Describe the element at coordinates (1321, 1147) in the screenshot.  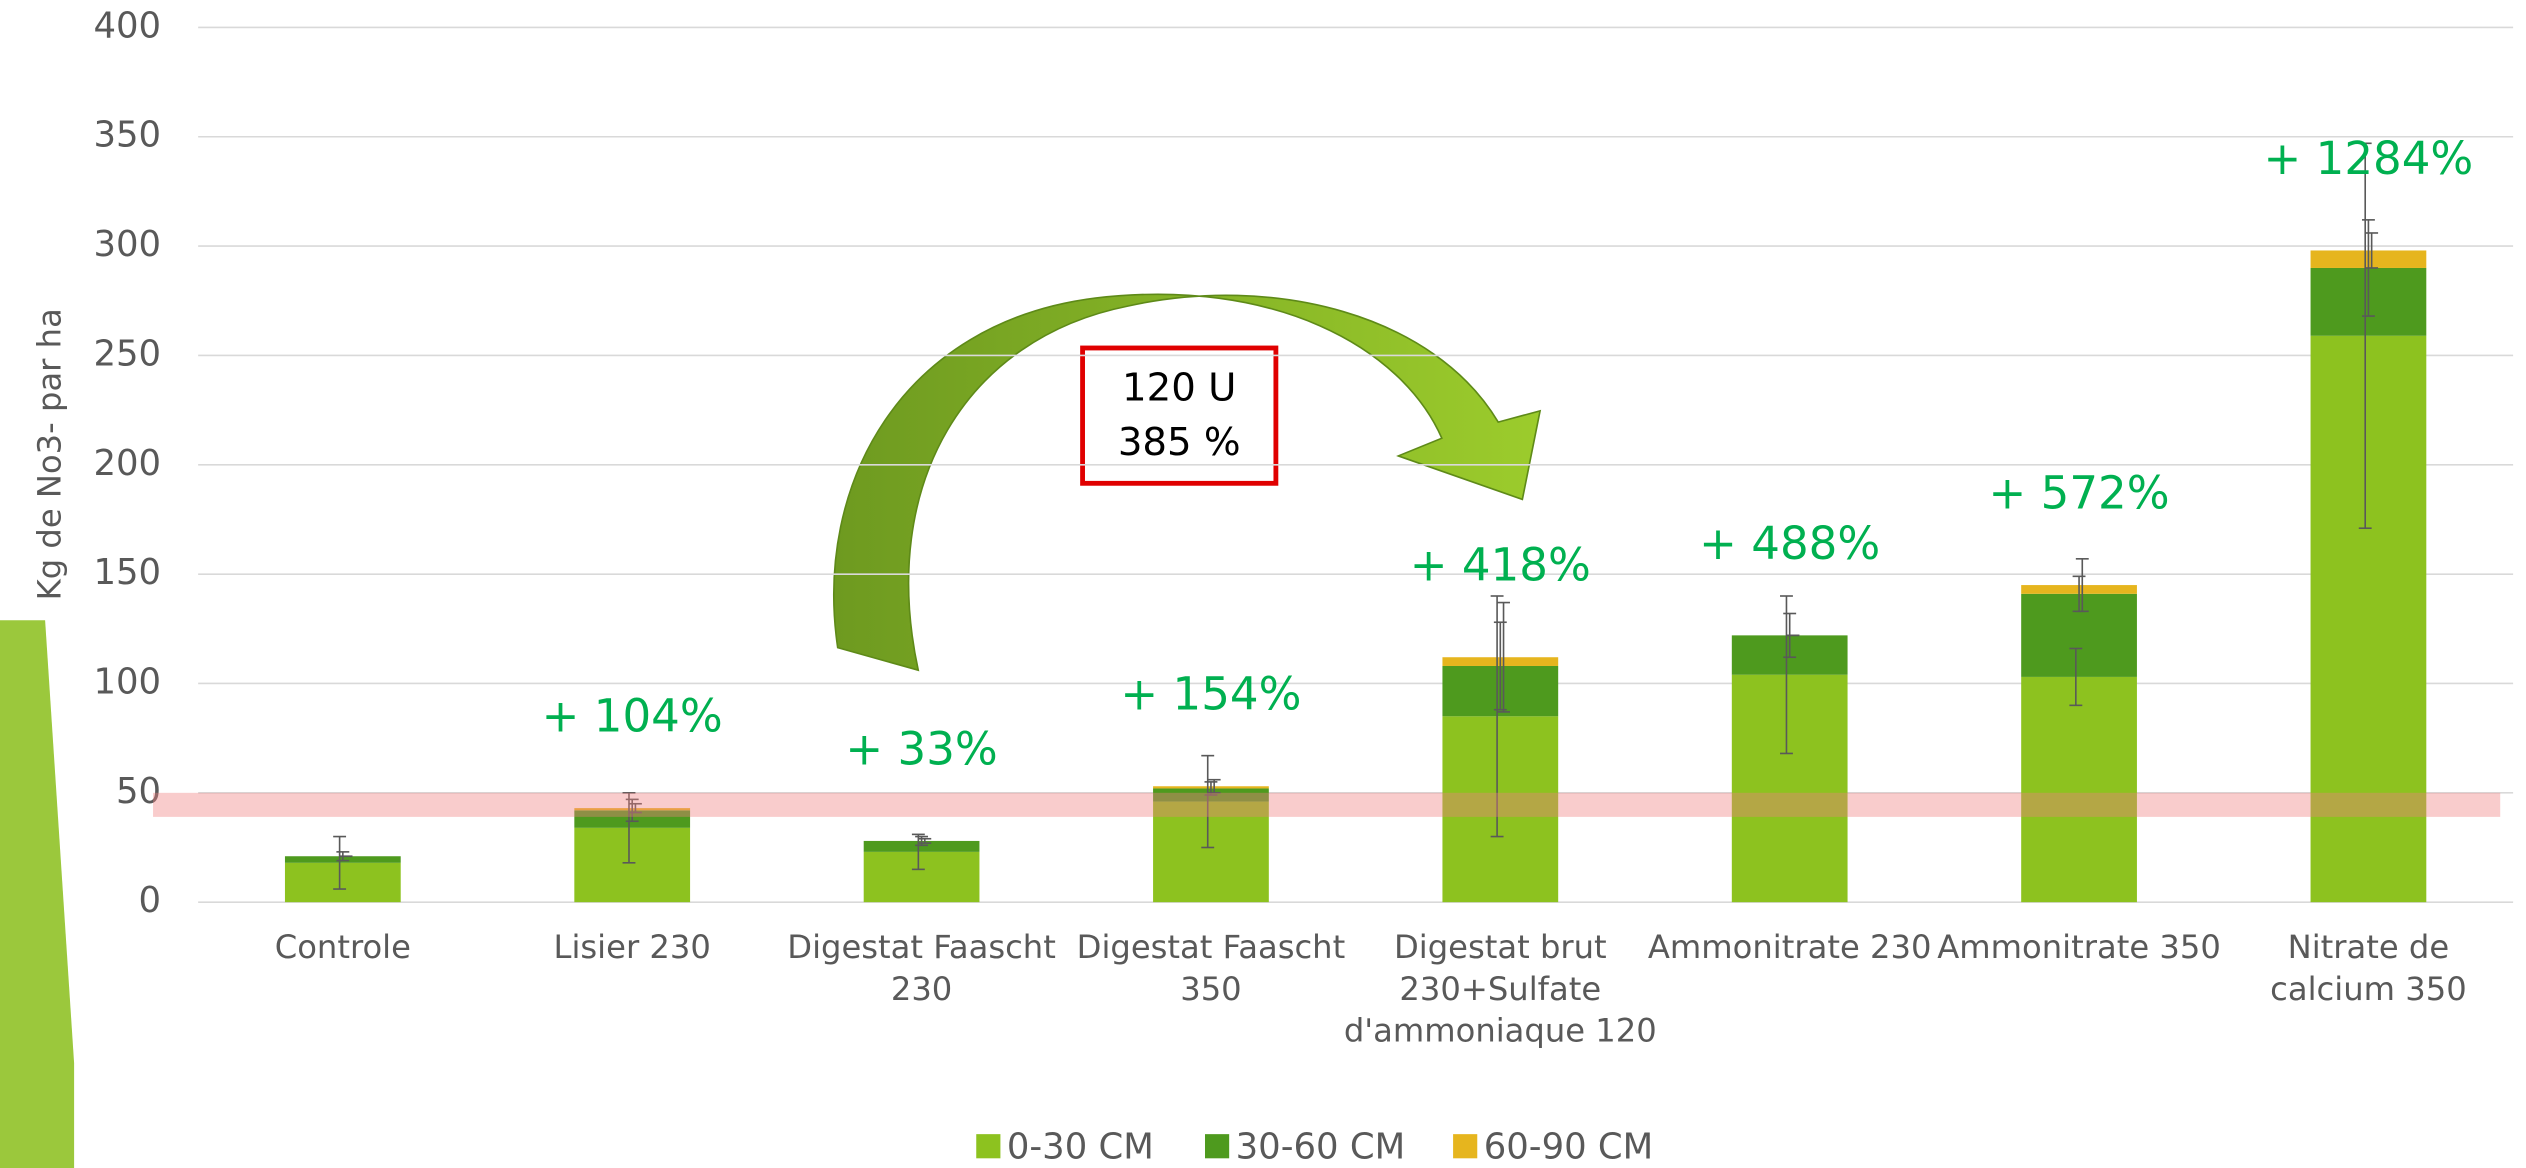
I see `legend-label: 30-60 CM` at that location.